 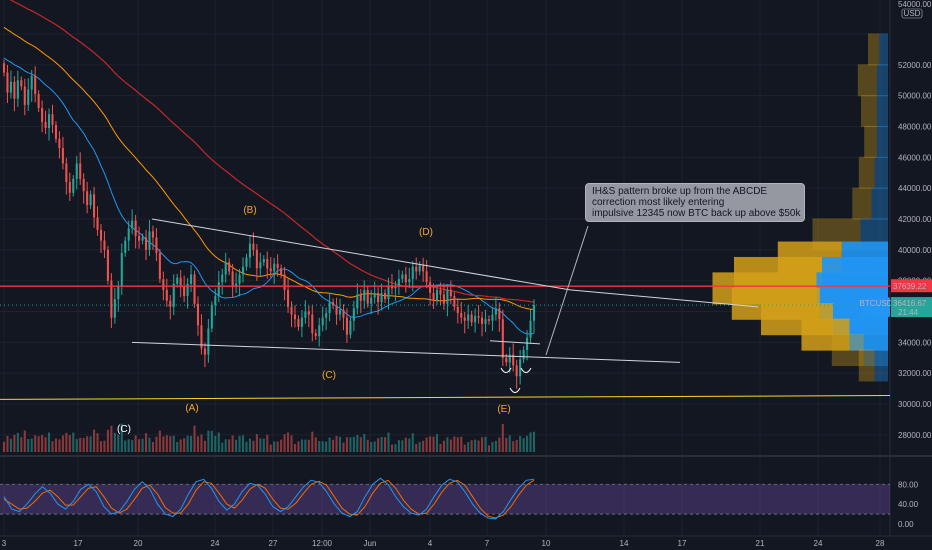 What do you see at coordinates (487, 543) in the screenshot?
I see `time-tick-label: 7` at bounding box center [487, 543].